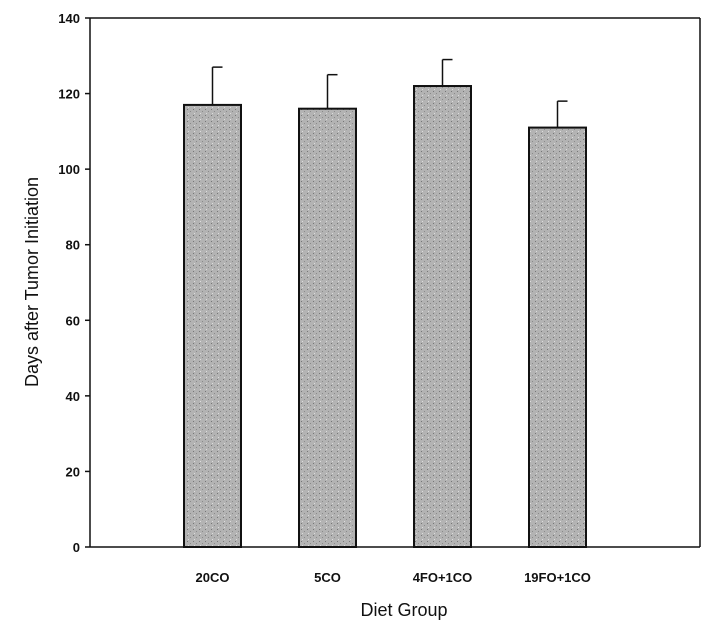 The width and height of the screenshot is (711, 627). I want to click on x-tick-label: 5CO, so click(327, 577).